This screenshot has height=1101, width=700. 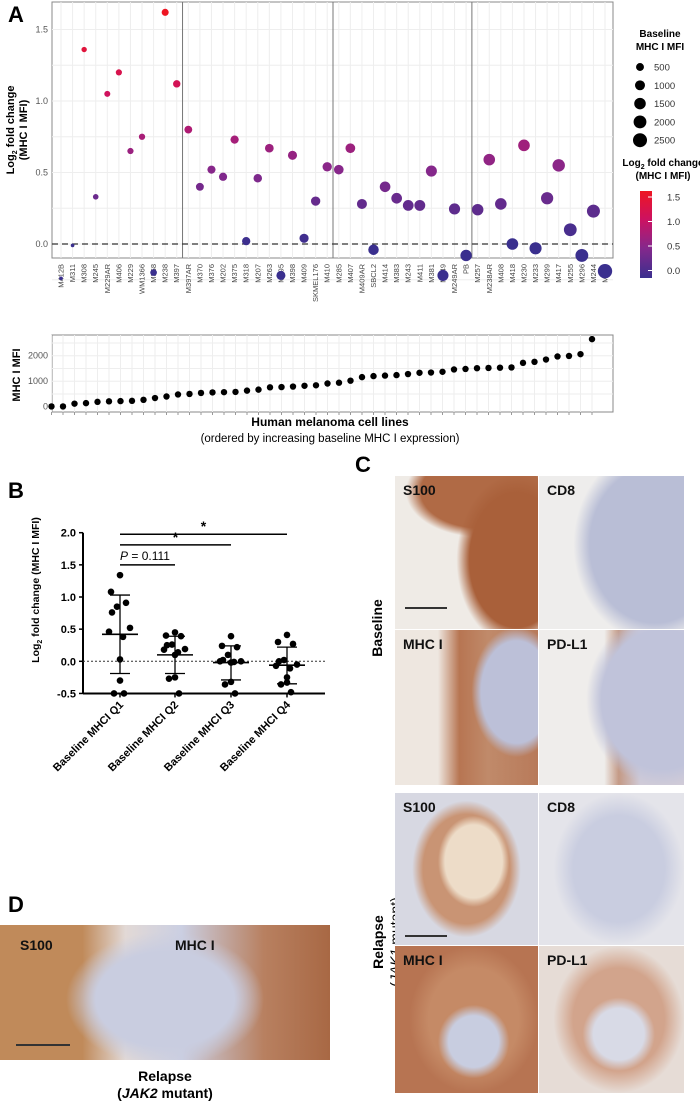 I want to click on x-tick-label: M398, so click(x=292, y=273).